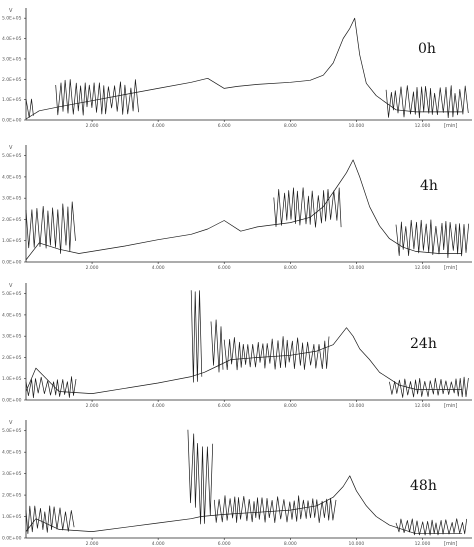  I want to click on panel-label-4h: 4h, so click(429, 186).